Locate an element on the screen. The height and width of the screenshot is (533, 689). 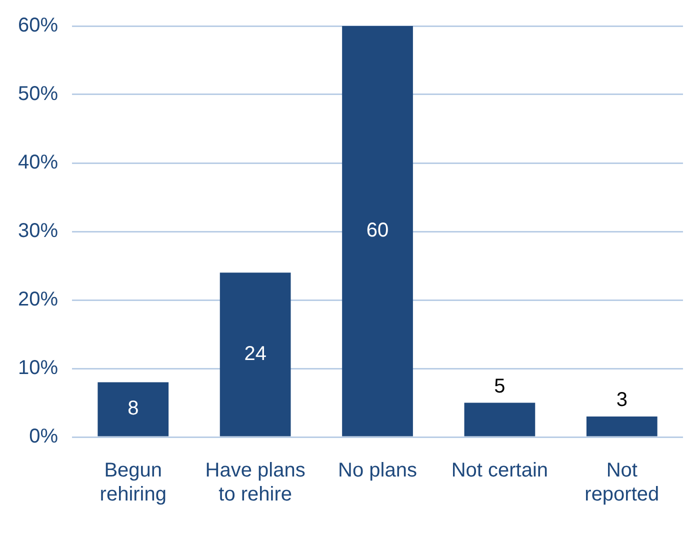
x-tick-label: Have plans to rehire is located at coordinates (255, 483).